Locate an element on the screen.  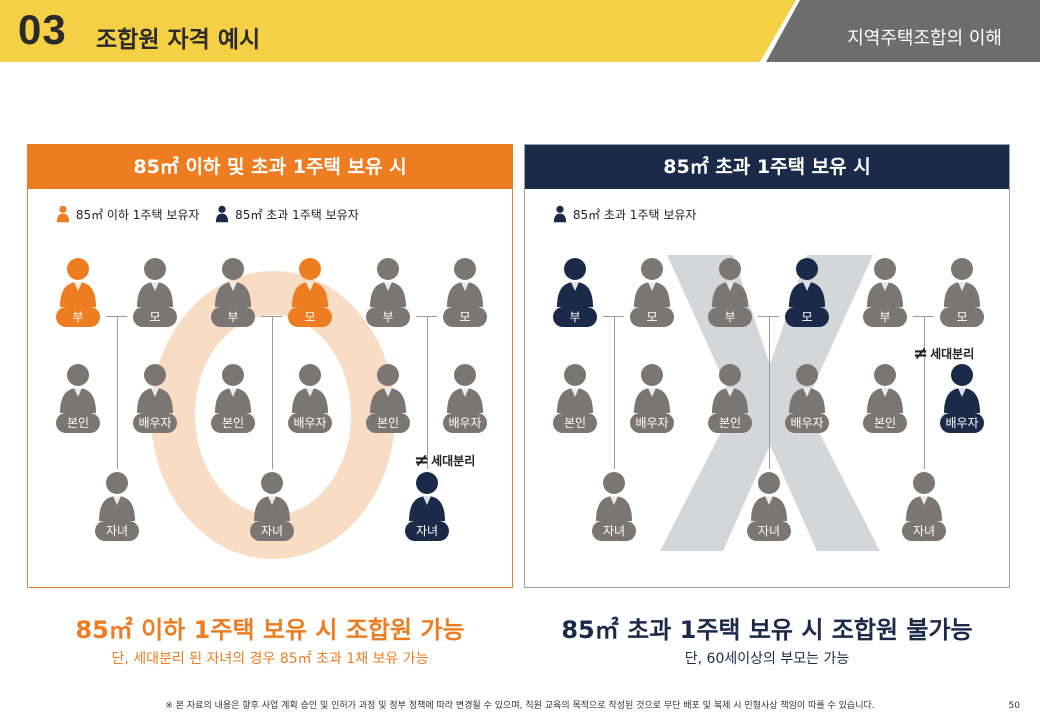
page-title: 조합원 자격 예시 is located at coordinates (178, 40).